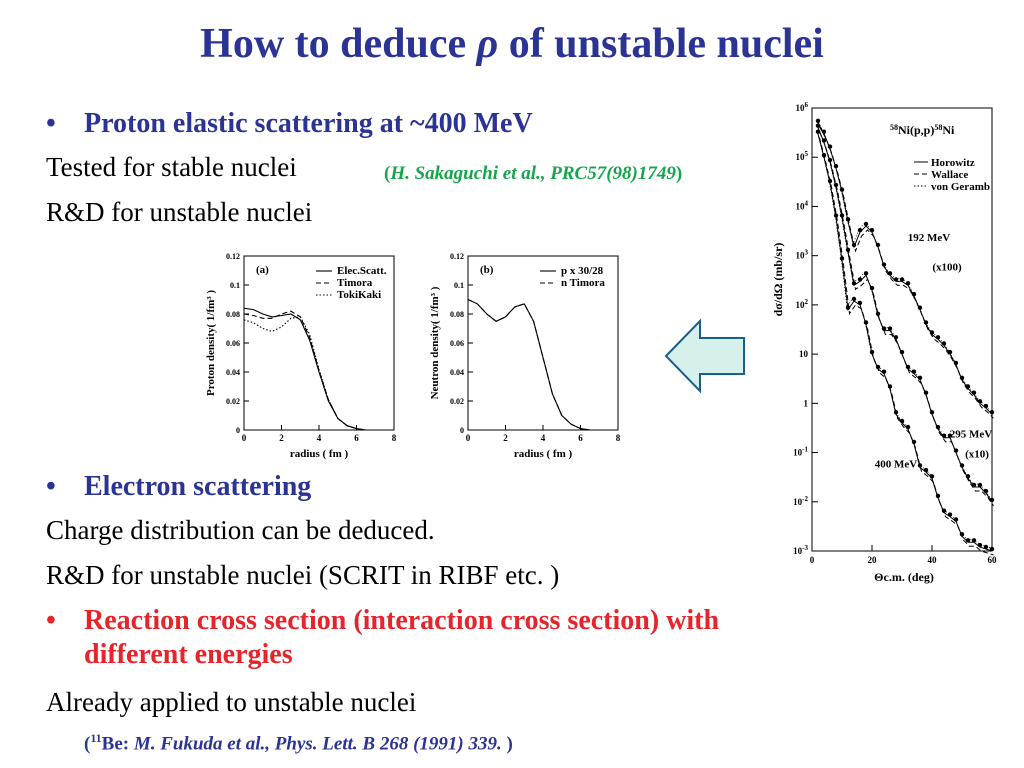 This screenshot has width=1024, height=768. I want to click on citation-sakaguchi: (H. Sakaguchi et al., PRC57(98)1749), so click(533, 174).